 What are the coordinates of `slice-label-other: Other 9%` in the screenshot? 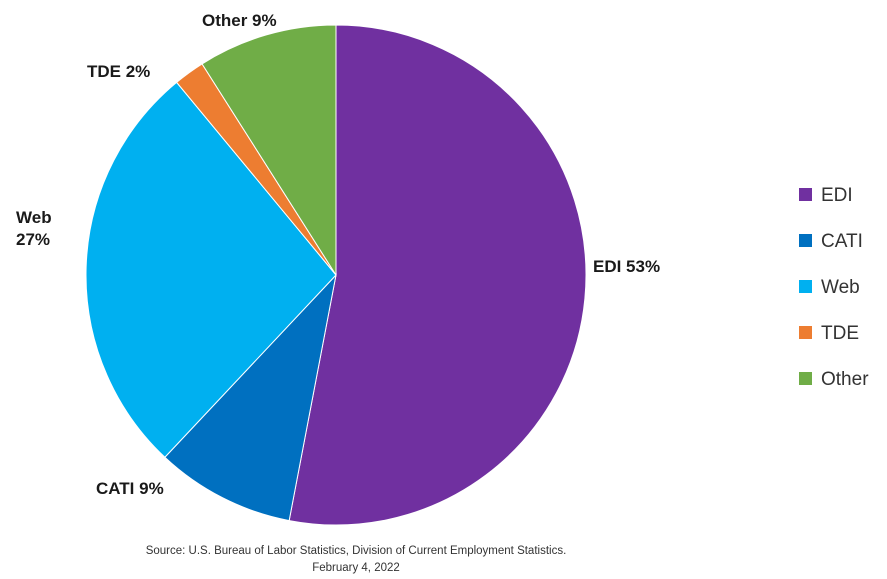 It's located at (239, 20).